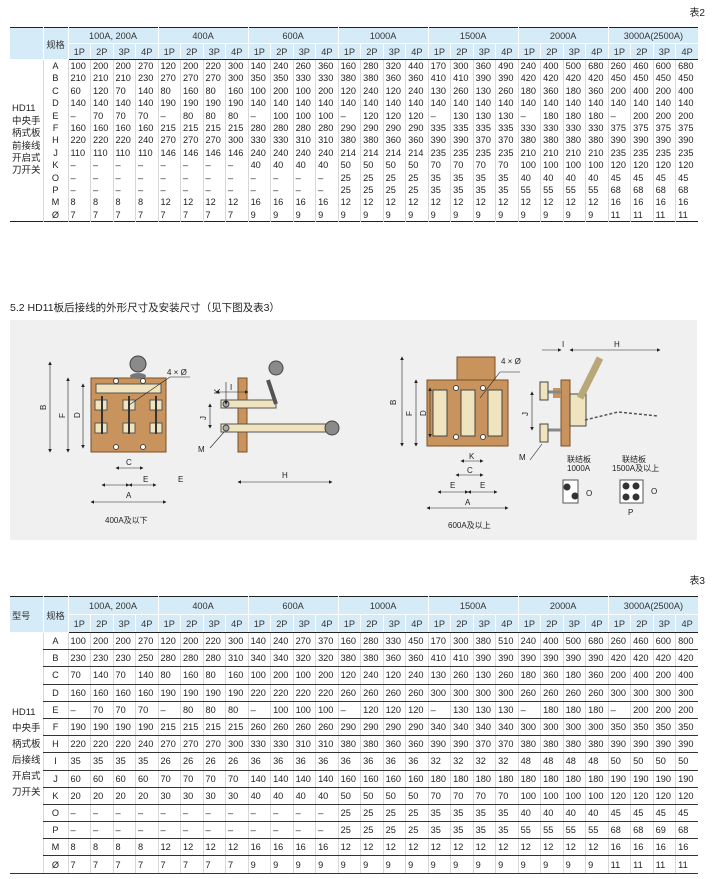 The width and height of the screenshot is (717, 879). I want to click on model-label-line: HD11, so click(24, 712).